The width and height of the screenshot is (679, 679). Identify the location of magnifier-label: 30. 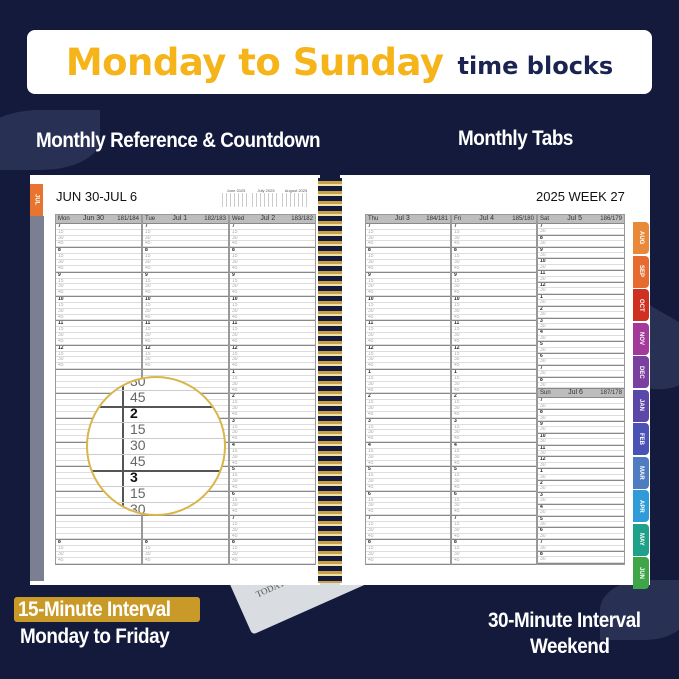
(138, 508).